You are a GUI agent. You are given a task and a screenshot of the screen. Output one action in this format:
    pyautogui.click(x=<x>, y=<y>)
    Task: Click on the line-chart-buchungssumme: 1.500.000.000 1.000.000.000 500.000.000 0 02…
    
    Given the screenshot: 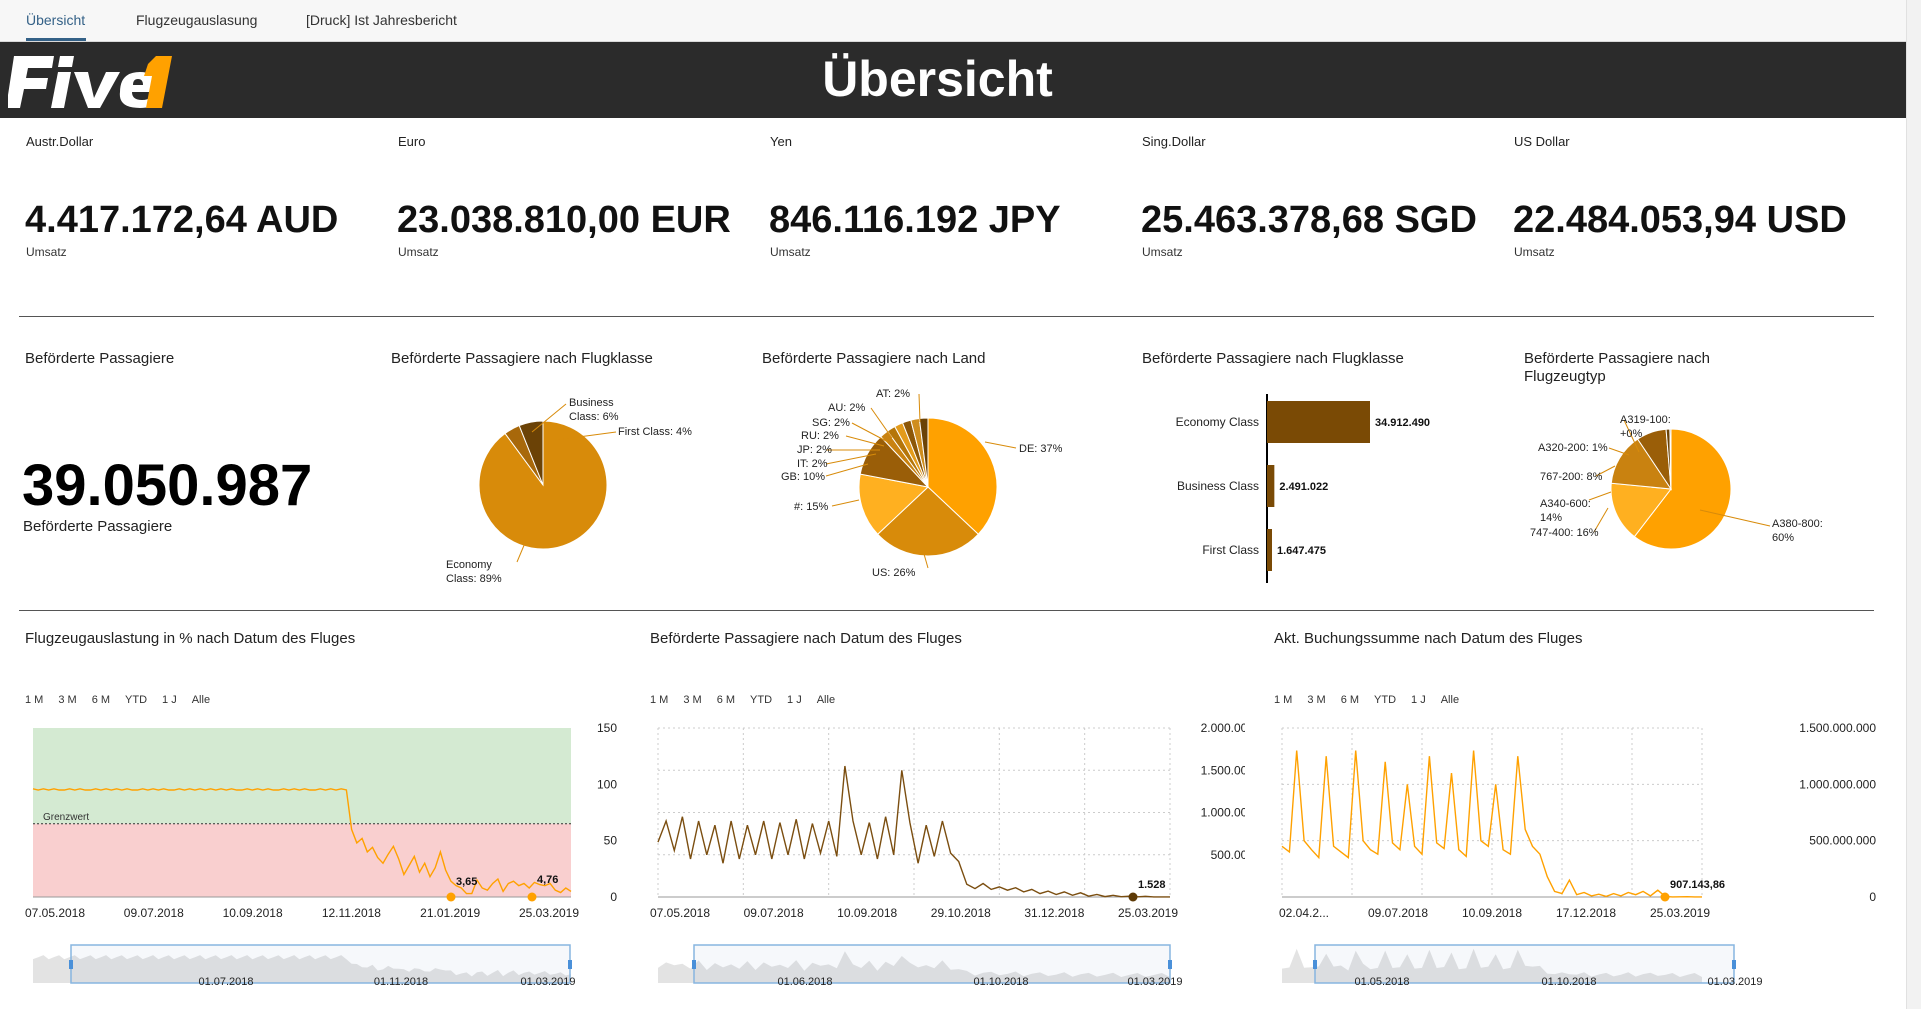 What is the action you would take?
    pyautogui.click(x=1577, y=854)
    